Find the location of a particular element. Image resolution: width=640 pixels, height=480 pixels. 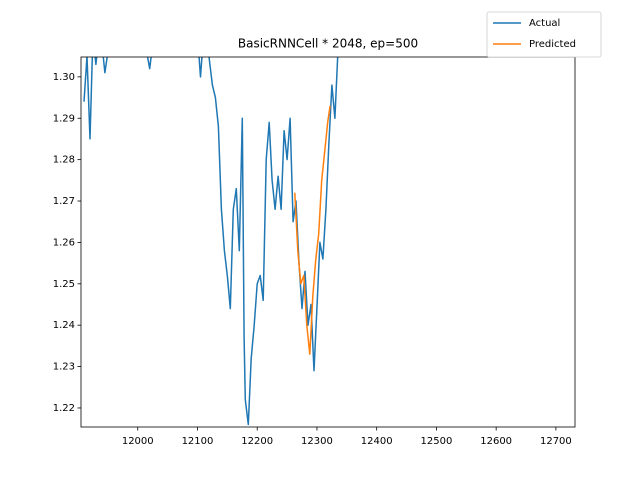

legend: Actual Predicted is located at coordinates (544, 34).